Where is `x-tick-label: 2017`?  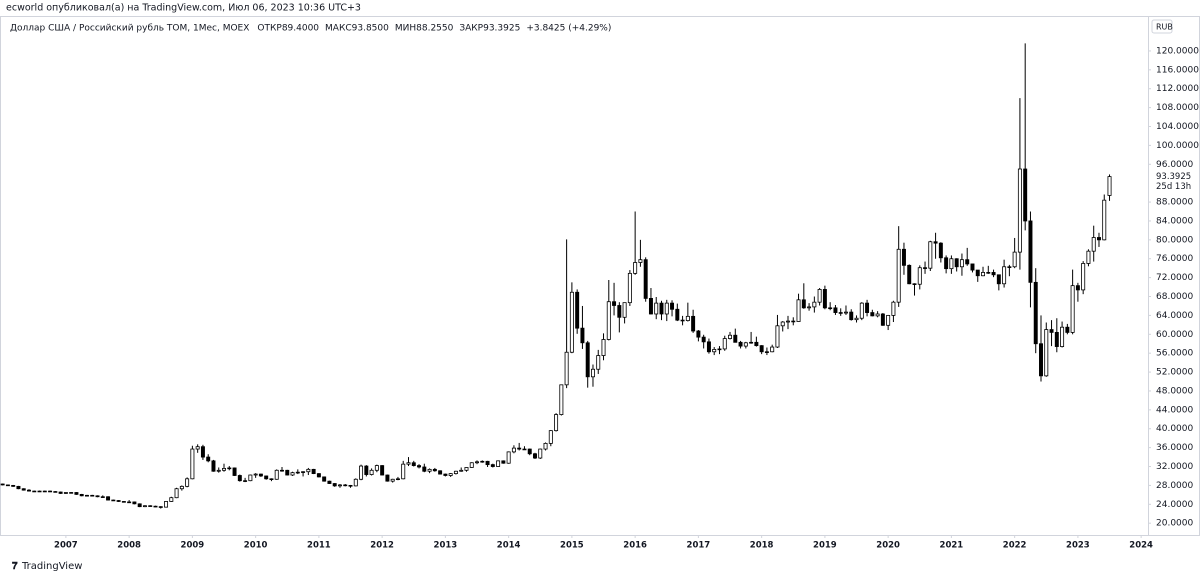 x-tick-label: 2017 is located at coordinates (699, 546).